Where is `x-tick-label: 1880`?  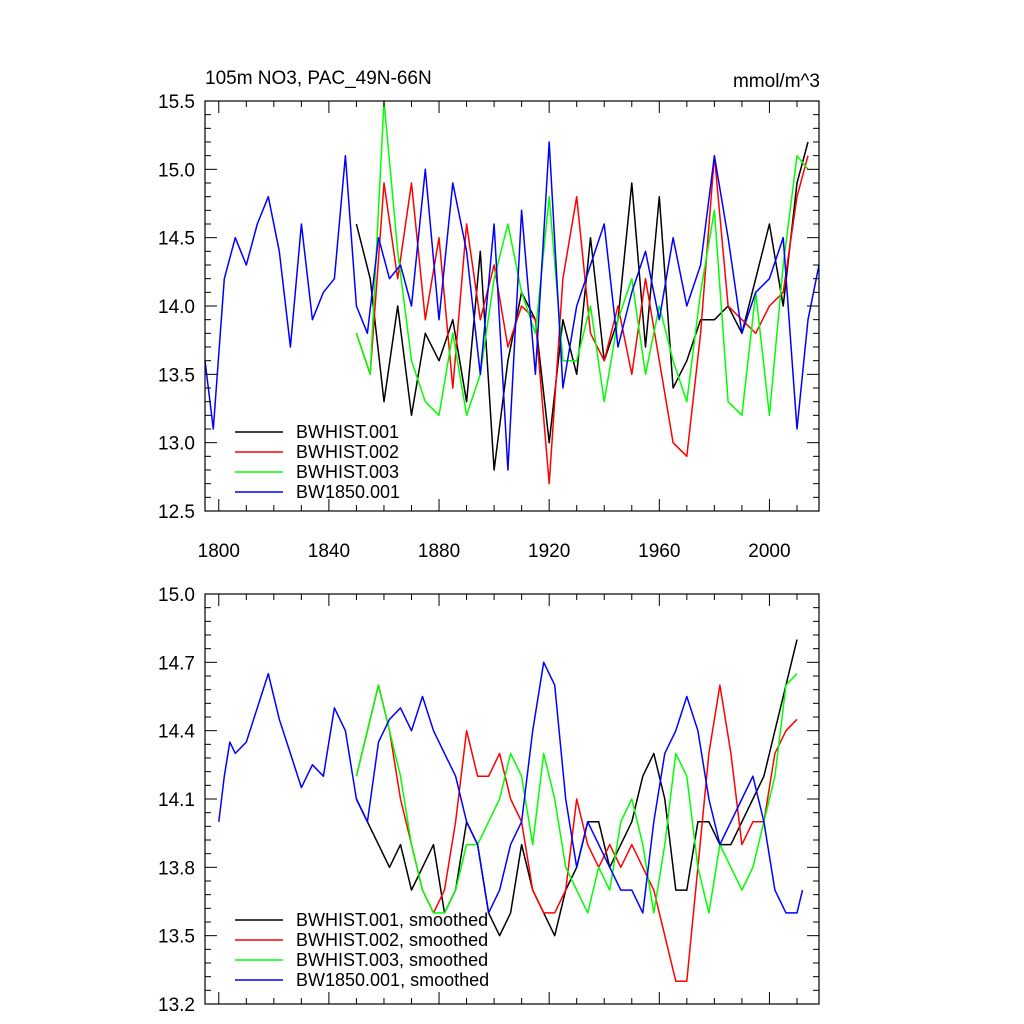 x-tick-label: 1880 is located at coordinates (439, 551).